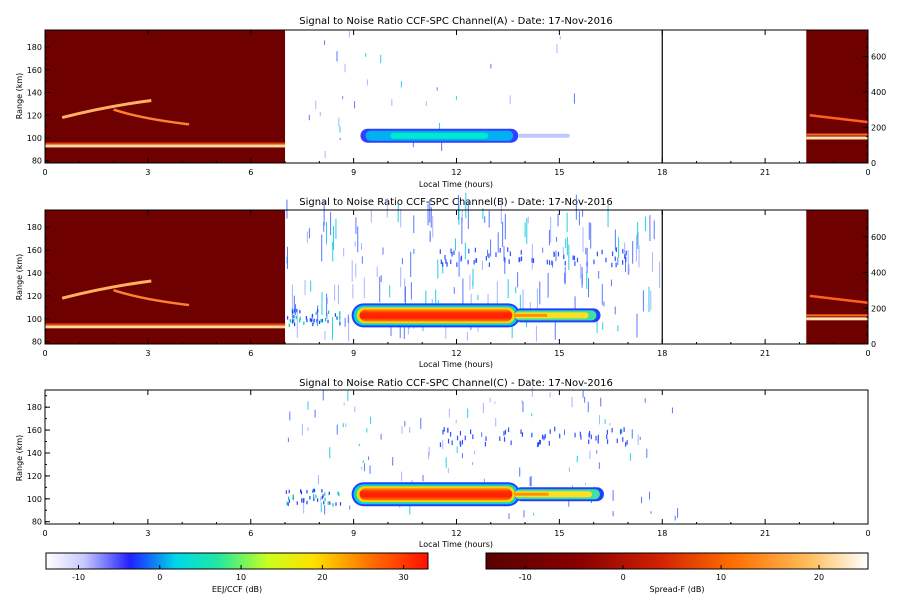 This screenshot has width=900, height=600. What do you see at coordinates (456, 544) in the screenshot?
I see `x-axis-label: Local Time (hours)` at bounding box center [456, 544].